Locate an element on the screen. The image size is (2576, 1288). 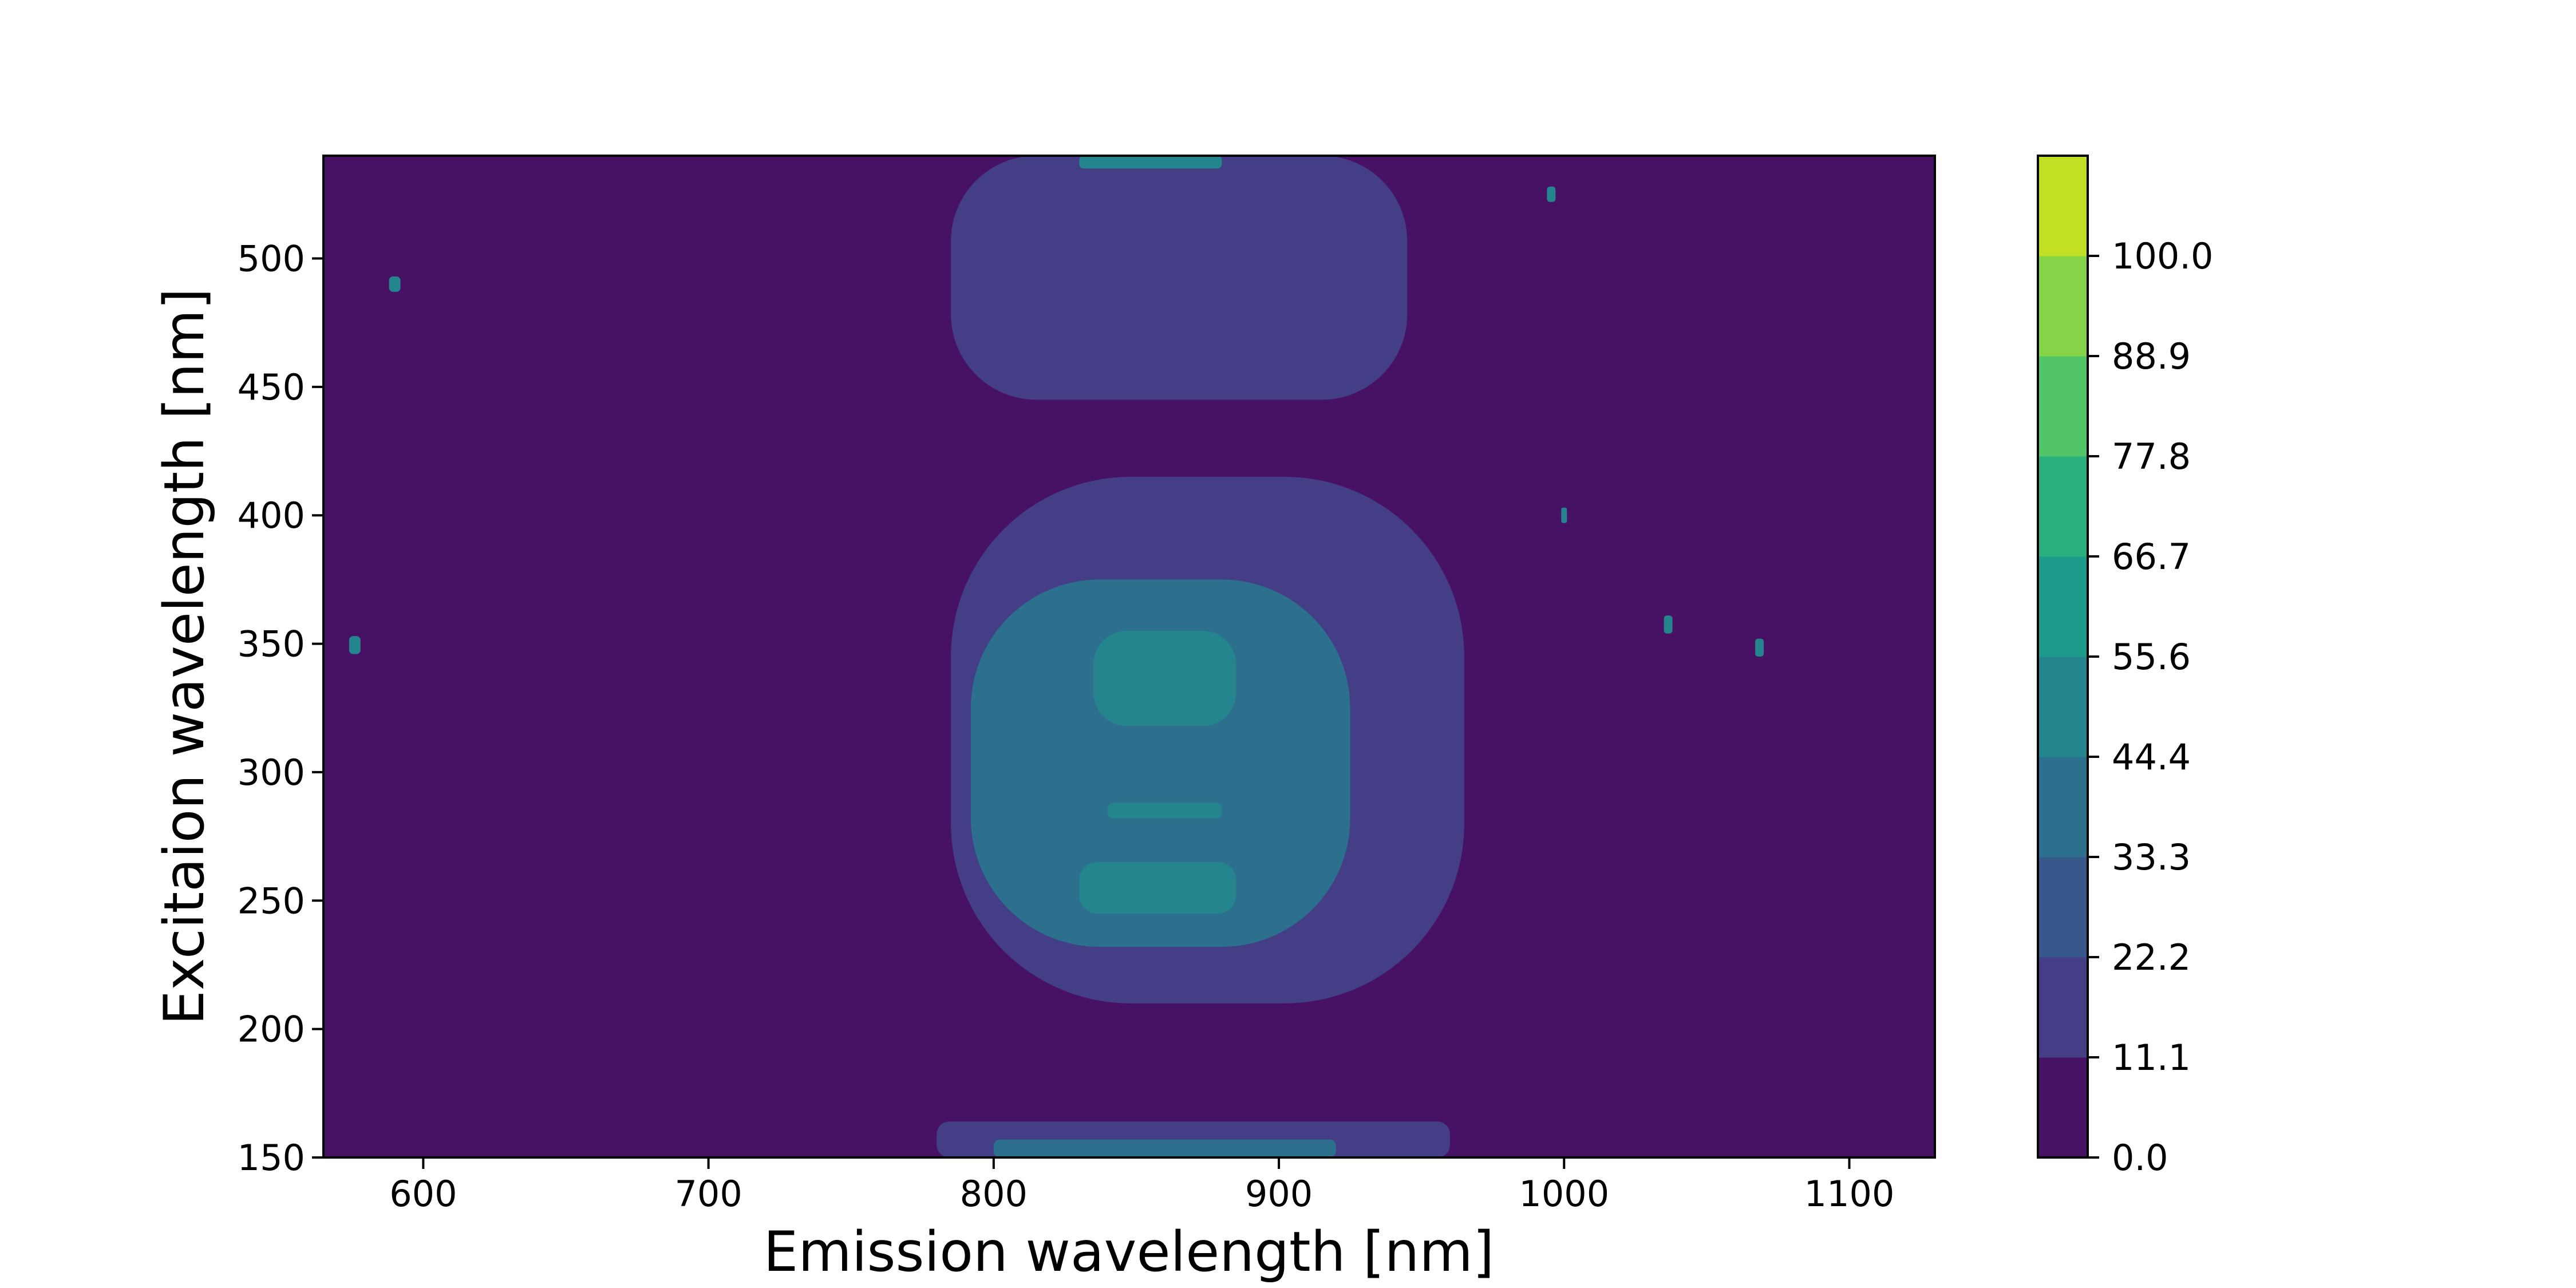
colorbar-tick-label: 100.0 is located at coordinates (2163, 256).